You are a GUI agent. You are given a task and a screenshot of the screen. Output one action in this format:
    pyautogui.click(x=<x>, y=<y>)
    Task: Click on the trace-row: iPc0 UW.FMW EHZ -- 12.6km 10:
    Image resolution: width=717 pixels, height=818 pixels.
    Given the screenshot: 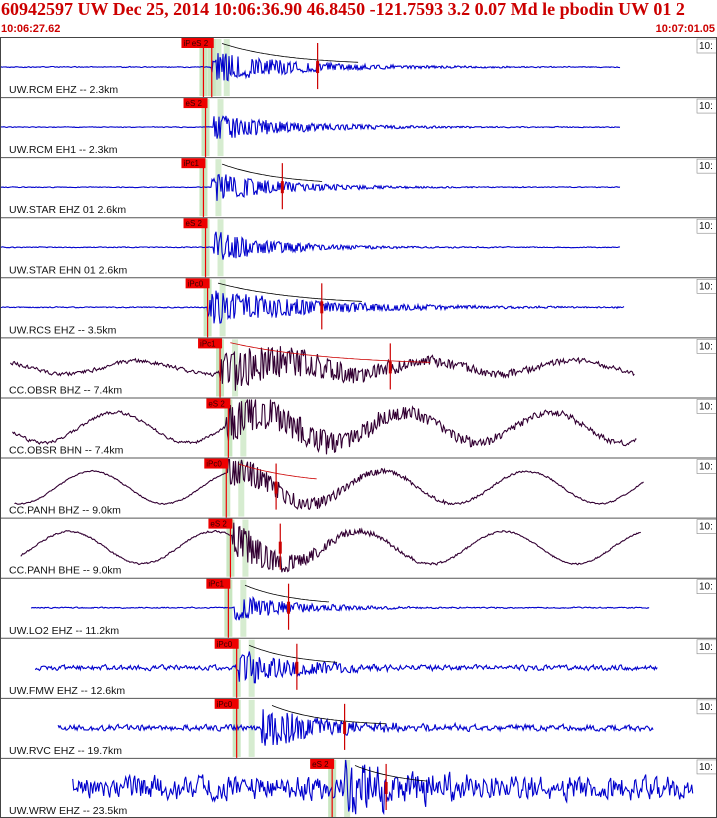 What is the action you would take?
    pyautogui.click(x=358, y=667)
    